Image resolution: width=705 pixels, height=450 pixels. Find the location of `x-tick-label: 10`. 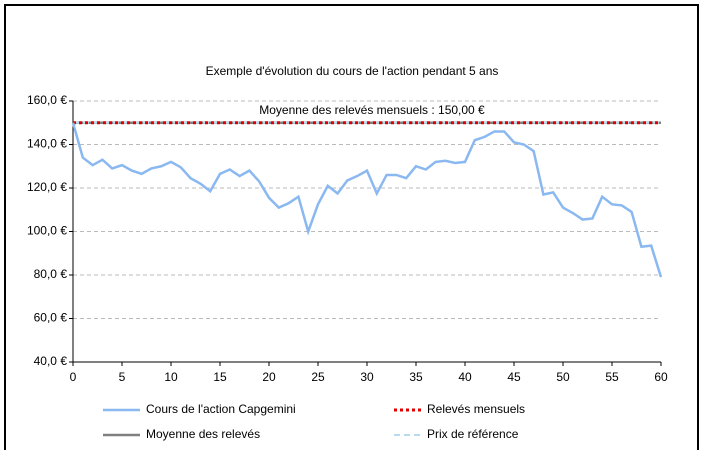

x-tick-label: 10 is located at coordinates (171, 377).